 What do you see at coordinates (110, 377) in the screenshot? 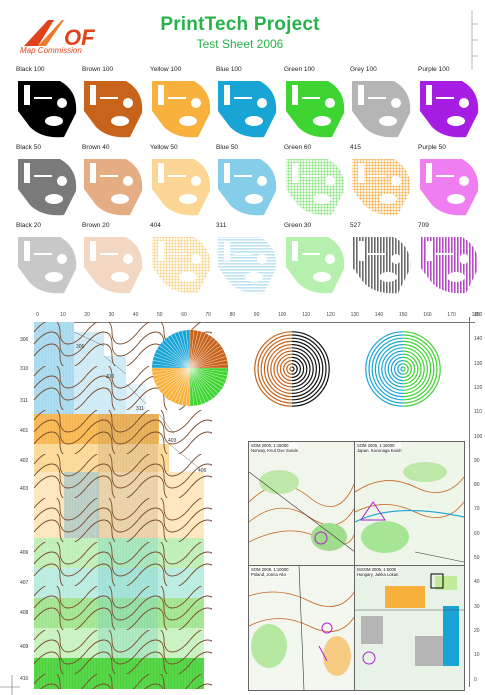
I see `staircase-step-label: 310` at bounding box center [110, 377].